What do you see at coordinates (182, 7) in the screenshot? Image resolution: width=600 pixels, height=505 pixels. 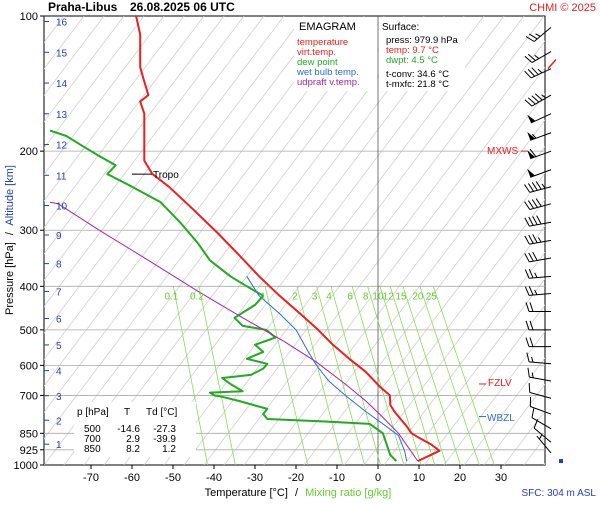 I see `sounding-datetime: 26.08.2025 06 UTC` at bounding box center [182, 7].